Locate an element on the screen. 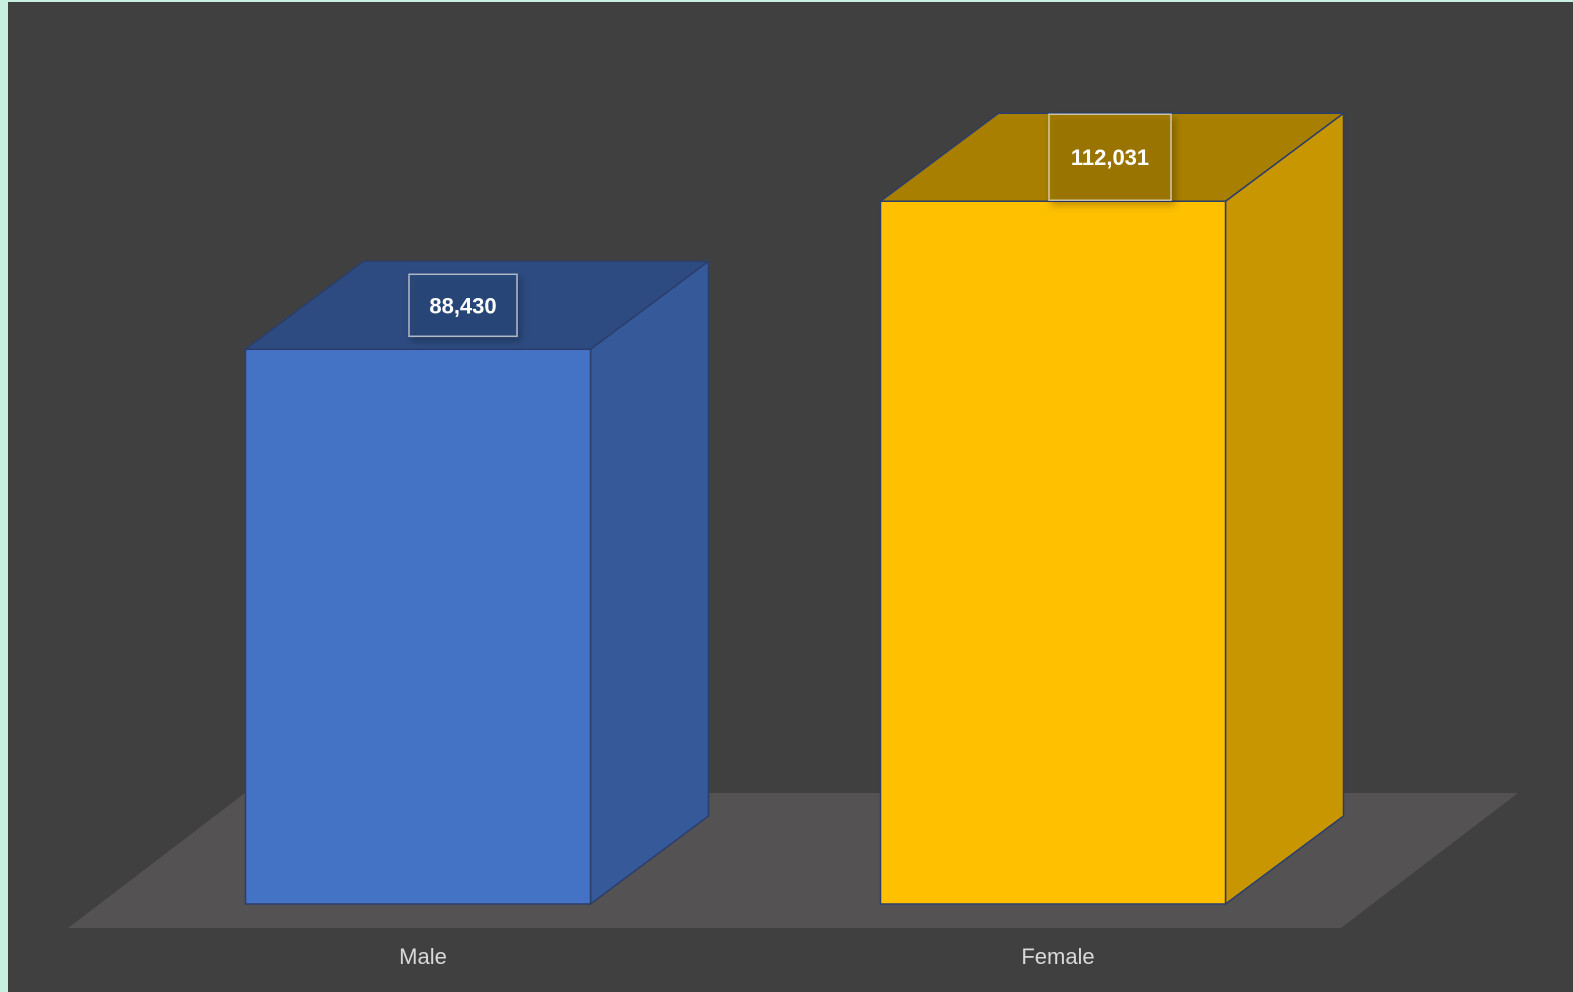  data-label-value: 112,031 is located at coordinates (1110, 157).